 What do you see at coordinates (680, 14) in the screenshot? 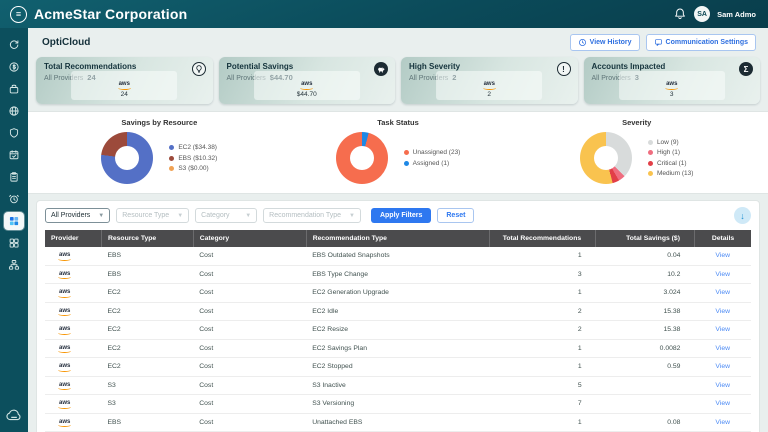
I see `notifications-bell-icon` at bounding box center [680, 14].